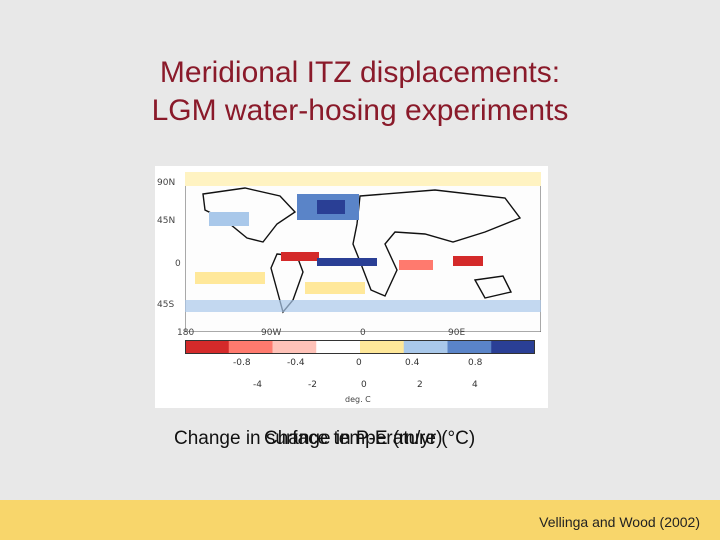  Describe the element at coordinates (358, 399) in the screenshot. I see `colorbar-unit: deg. C` at that location.